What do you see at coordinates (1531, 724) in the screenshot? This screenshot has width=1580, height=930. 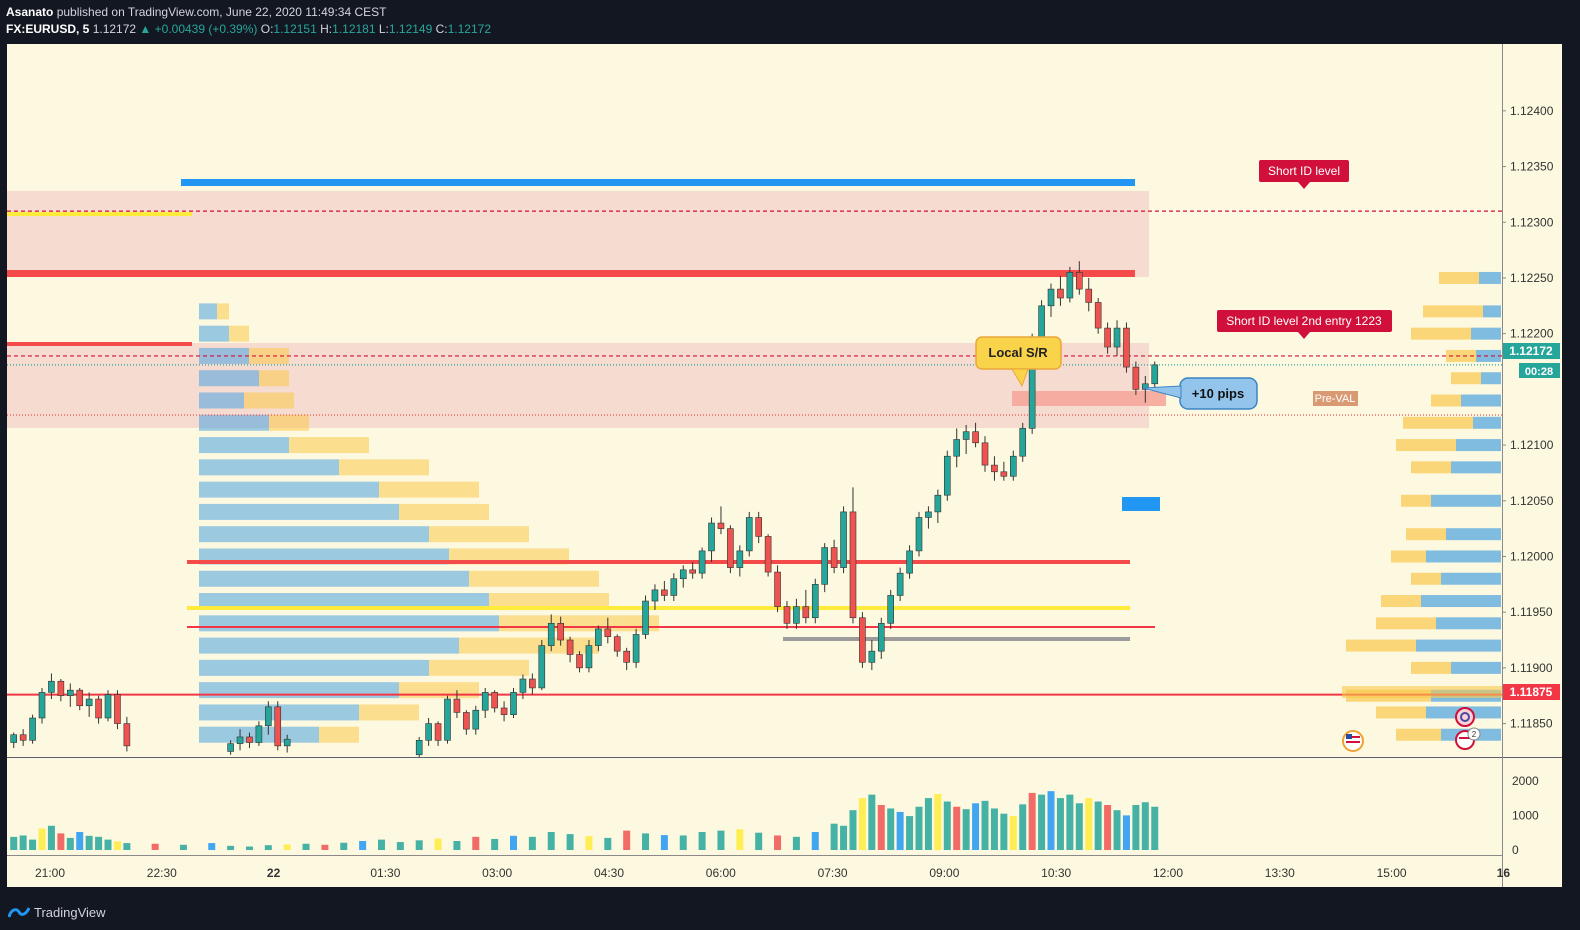 I see `price-tick-label: 1.11850` at bounding box center [1531, 724].